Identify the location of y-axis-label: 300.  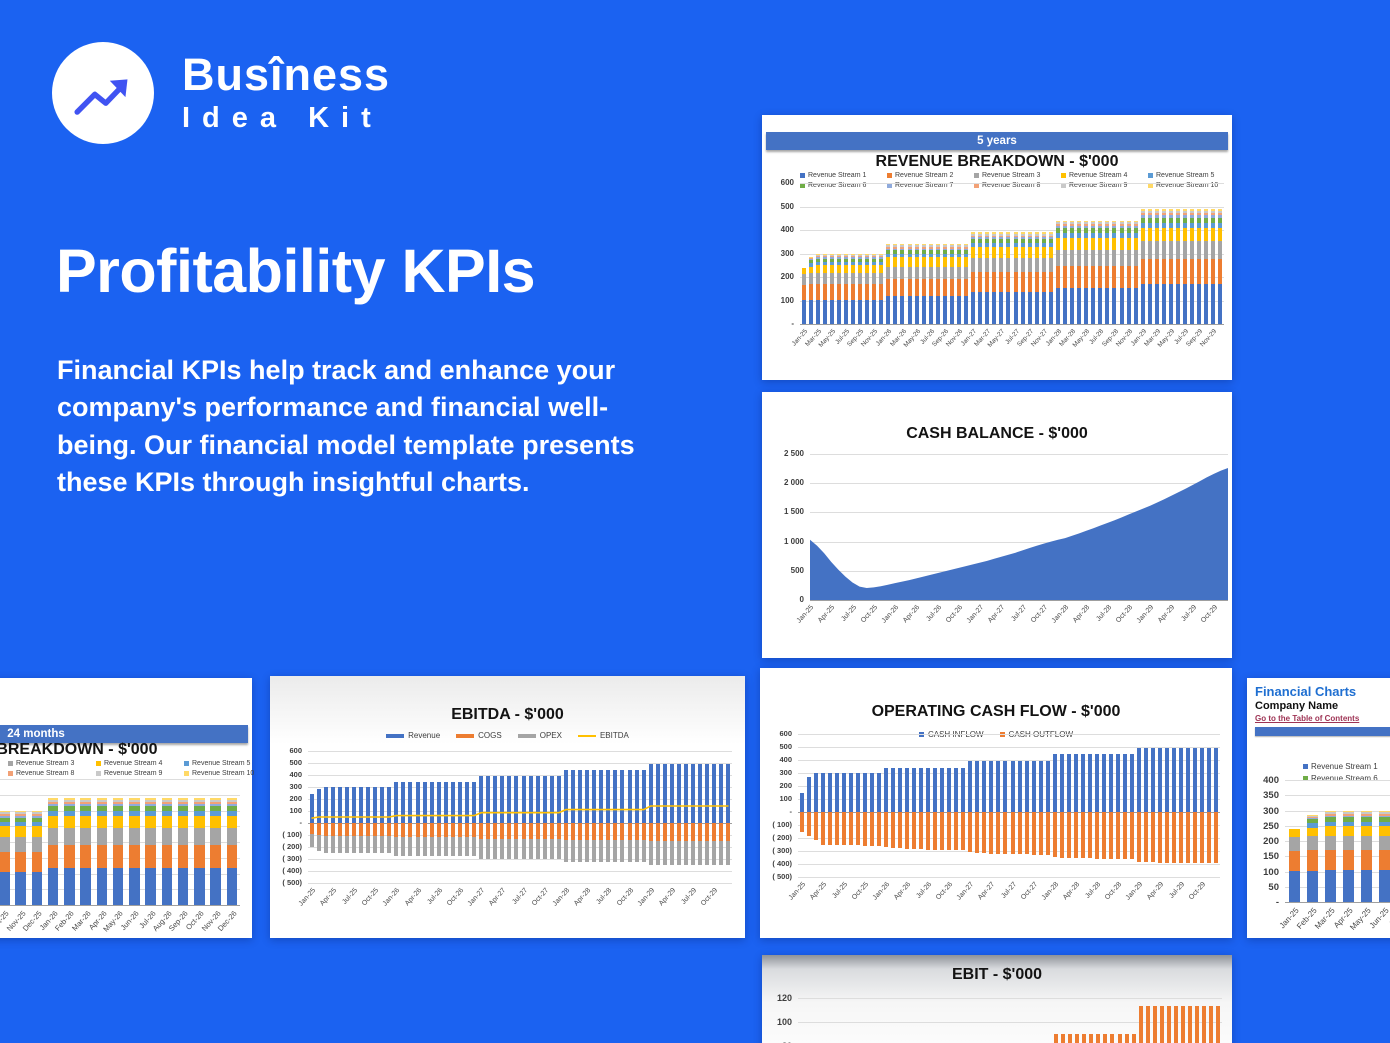
(787, 253).